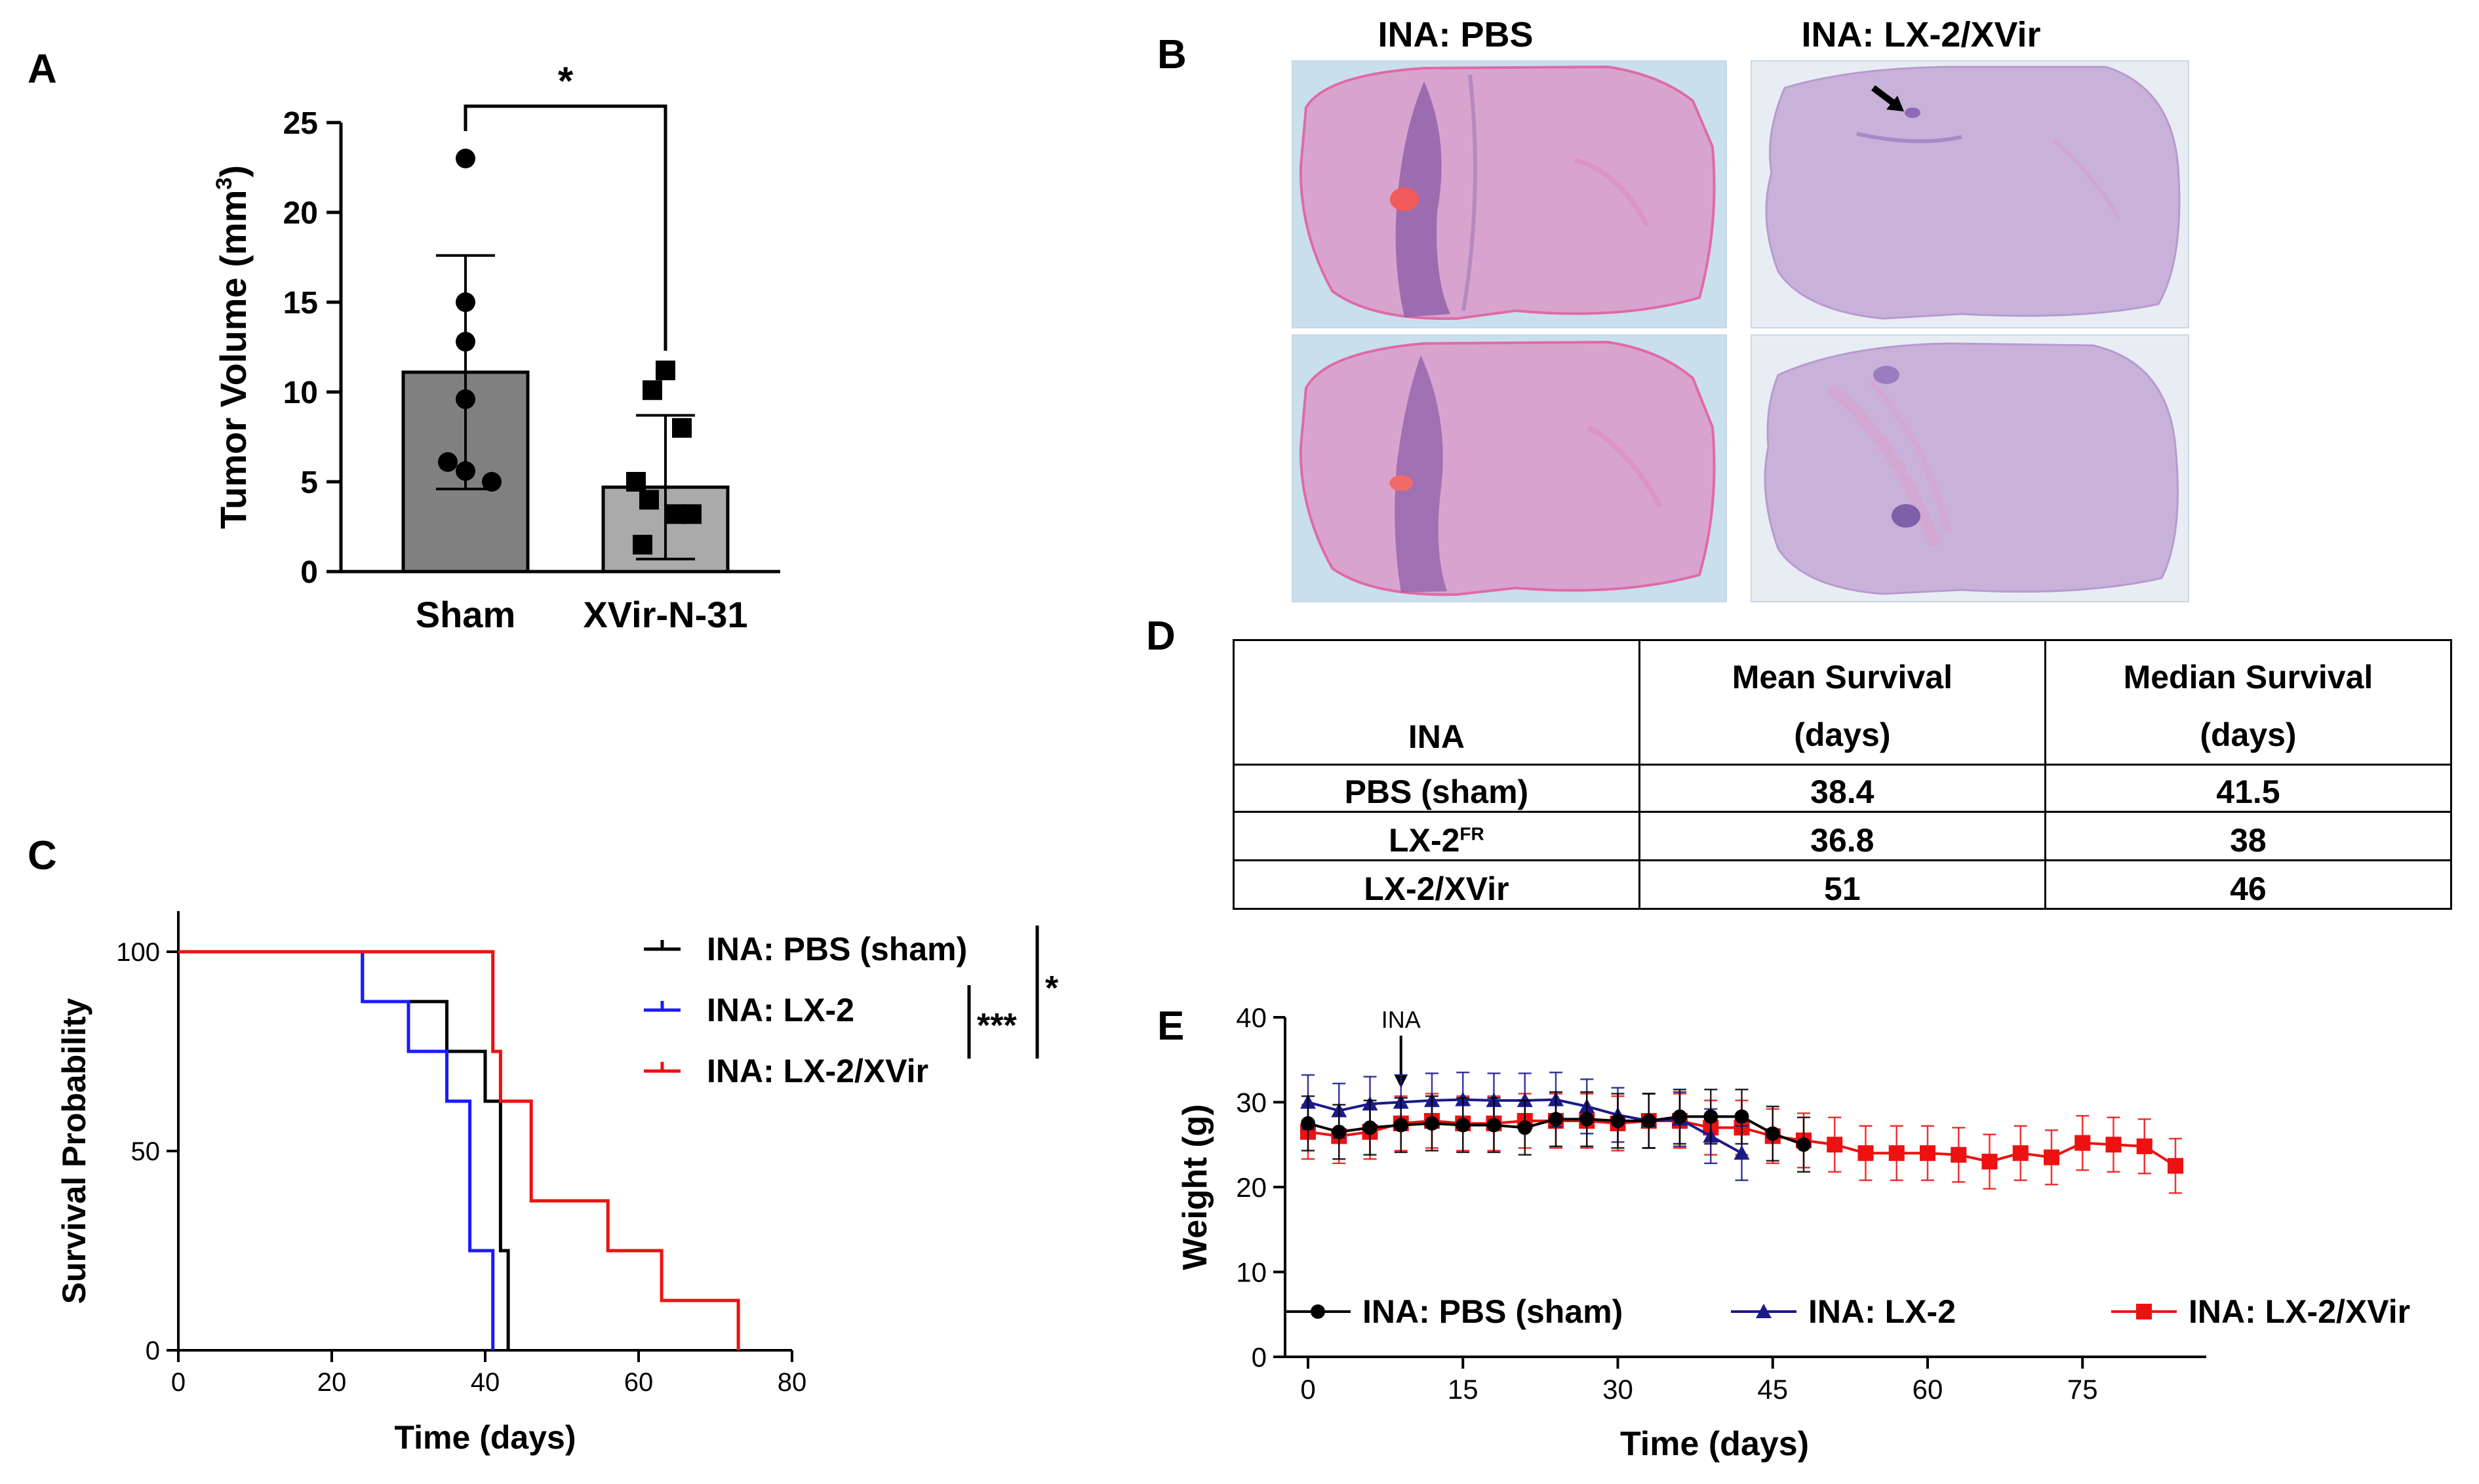 The image size is (2479, 1484). Describe the element at coordinates (997, 1026) in the screenshot. I see `significance-marker-inner: ***` at that location.